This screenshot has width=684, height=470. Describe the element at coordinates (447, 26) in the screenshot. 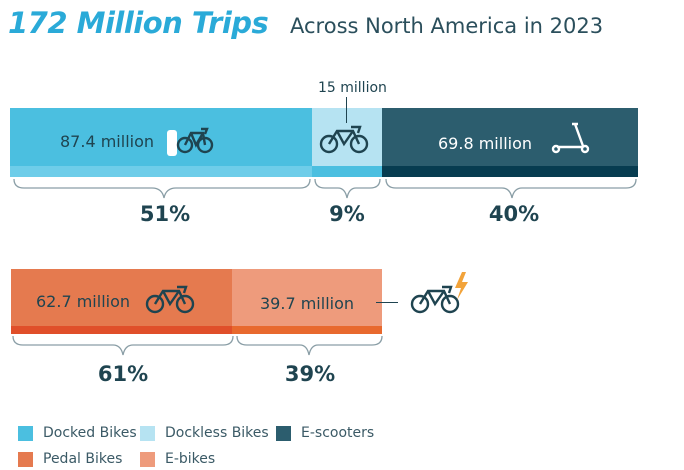

I see `title-sub: Across North America in 2023` at that location.